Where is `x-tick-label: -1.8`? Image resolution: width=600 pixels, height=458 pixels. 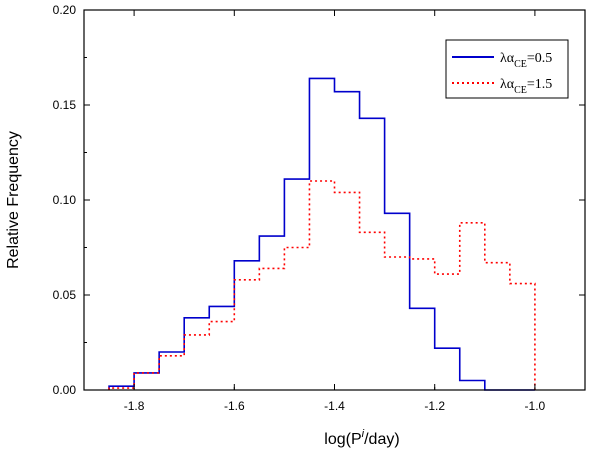 x-tick-label: -1.8 is located at coordinates (134, 406).